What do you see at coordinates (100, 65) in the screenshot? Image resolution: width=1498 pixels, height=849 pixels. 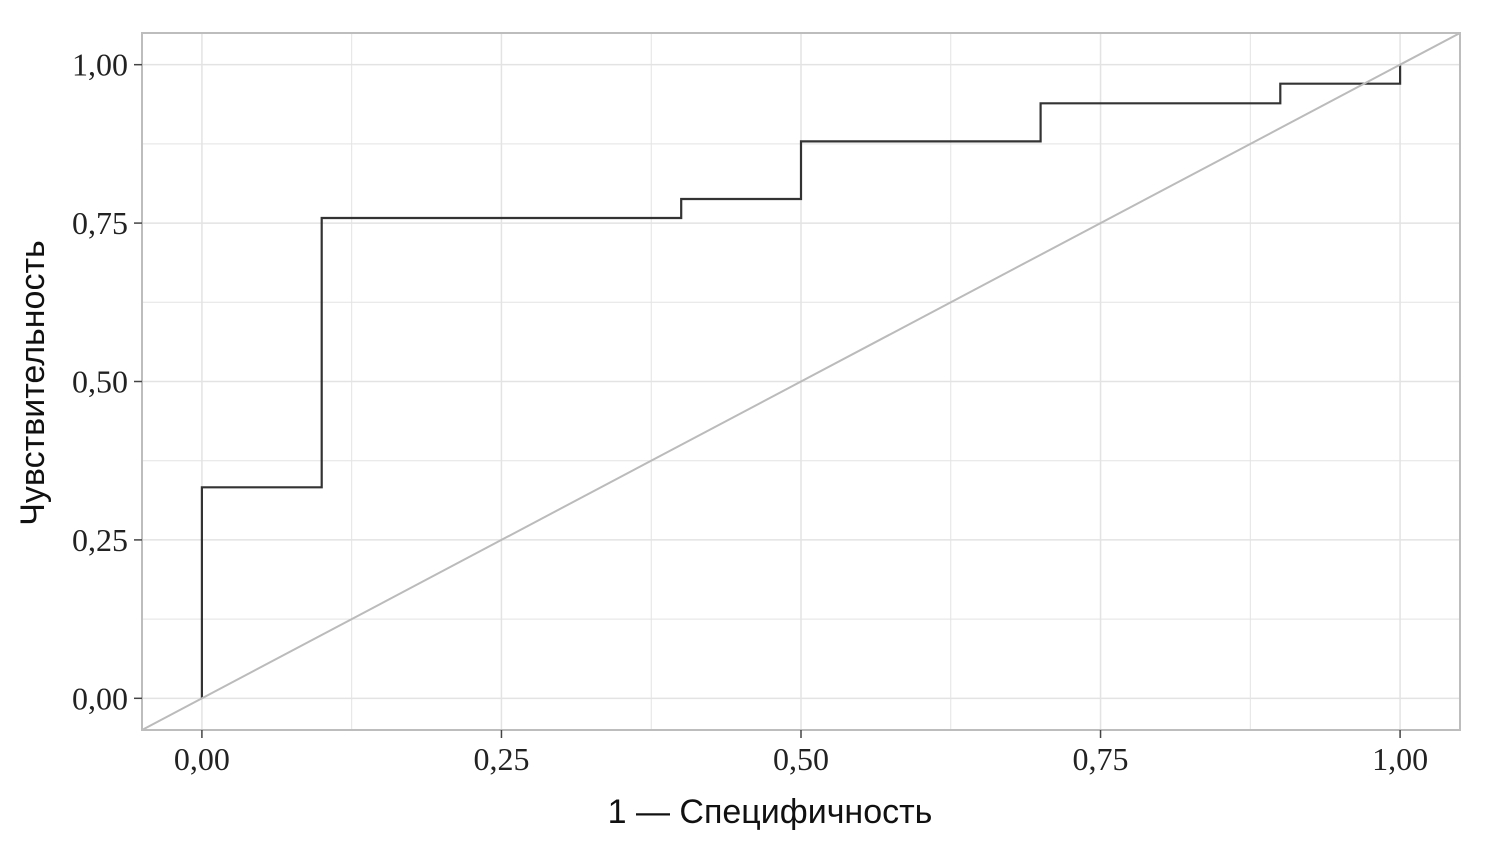 I see `y-tick-label: 1,00` at bounding box center [100, 65].